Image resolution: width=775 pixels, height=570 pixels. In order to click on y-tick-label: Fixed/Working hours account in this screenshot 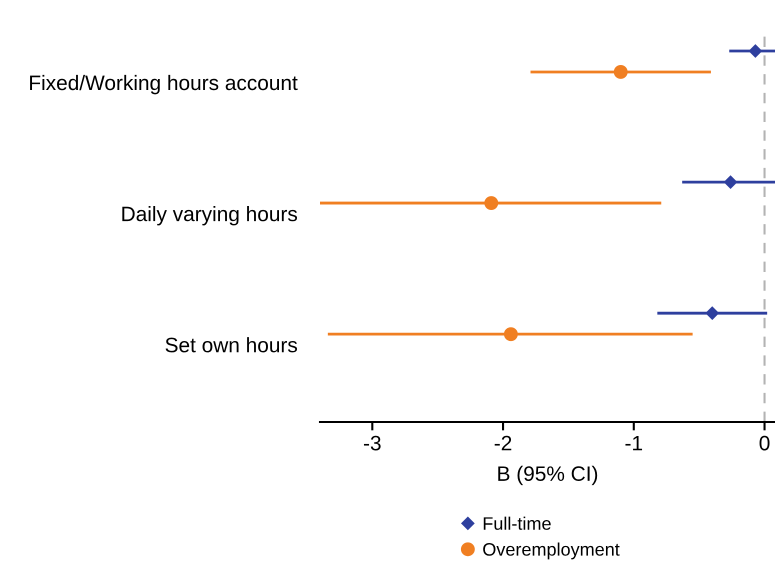, I will do `click(164, 84)`.